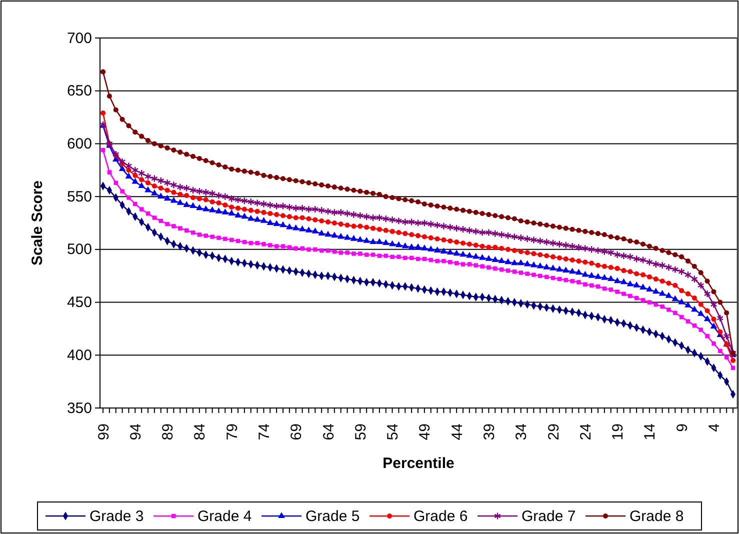 Image resolution: width=739 pixels, height=534 pixels. What do you see at coordinates (135, 432) in the screenshot?
I see `x-tick-label: 94` at bounding box center [135, 432].